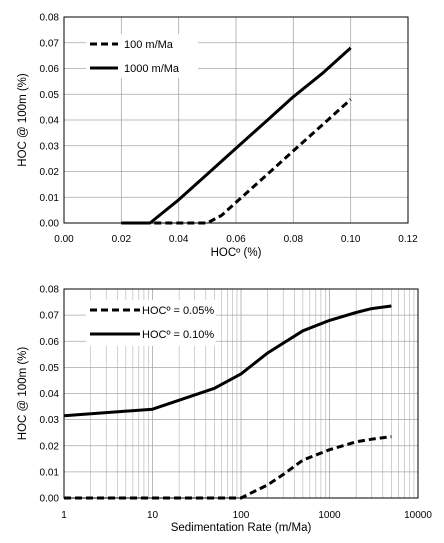  What do you see at coordinates (64, 239) in the screenshot?
I see `x-tick-label: 0.00` at bounding box center [64, 239].